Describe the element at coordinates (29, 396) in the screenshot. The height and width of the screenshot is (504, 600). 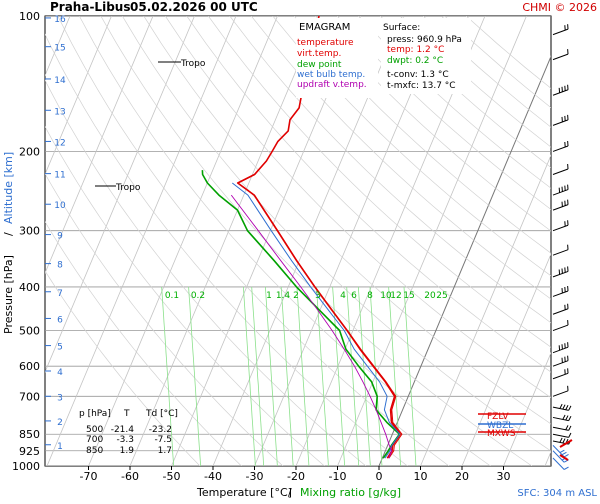
I see `pressure-tick-label: 700` at that location.